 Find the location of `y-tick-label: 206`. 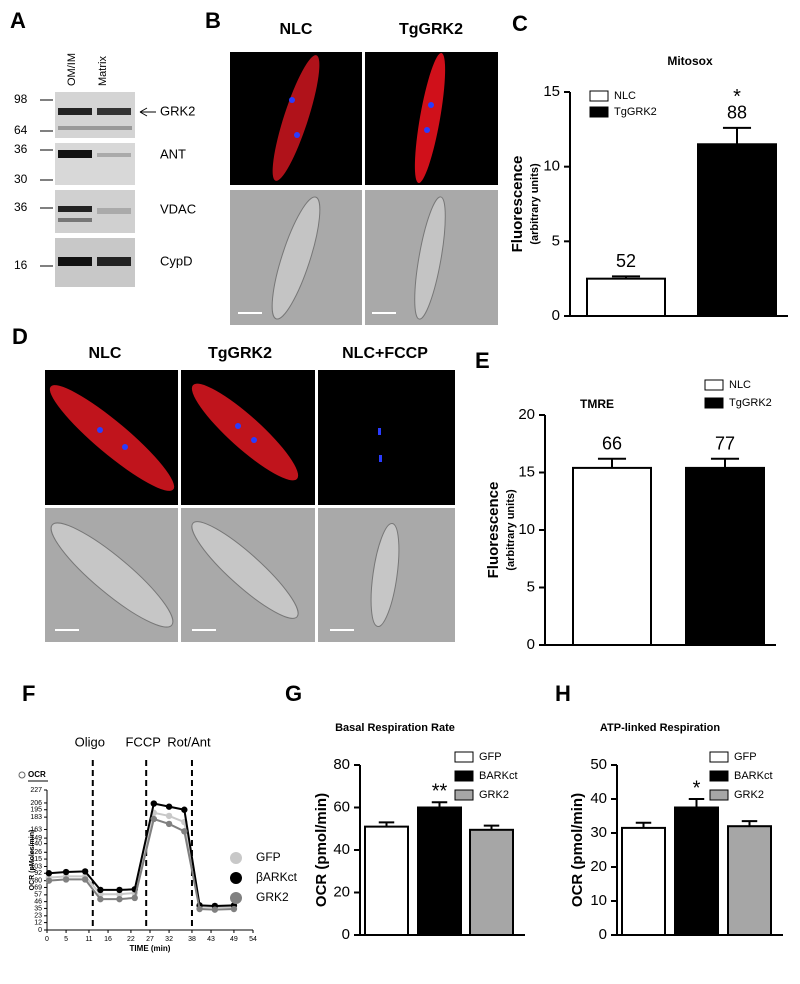

y-tick-label: 206 is located at coordinates (36, 803).